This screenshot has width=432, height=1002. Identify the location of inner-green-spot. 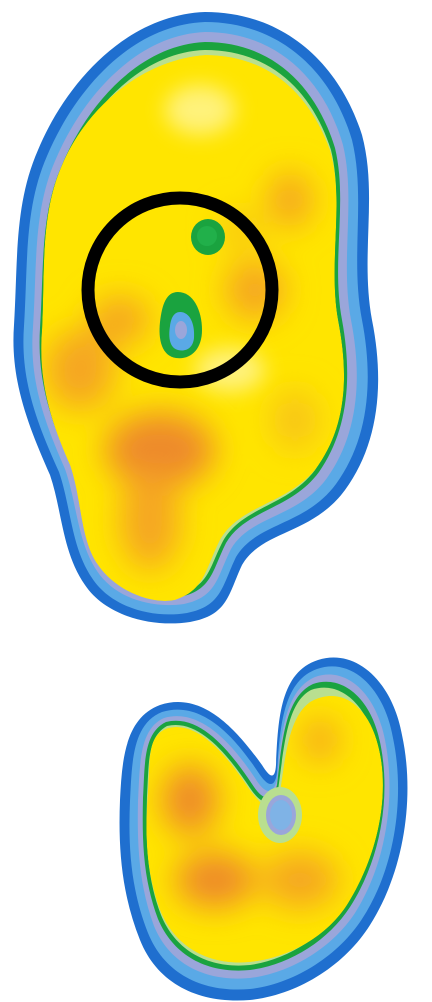
(207, 236).